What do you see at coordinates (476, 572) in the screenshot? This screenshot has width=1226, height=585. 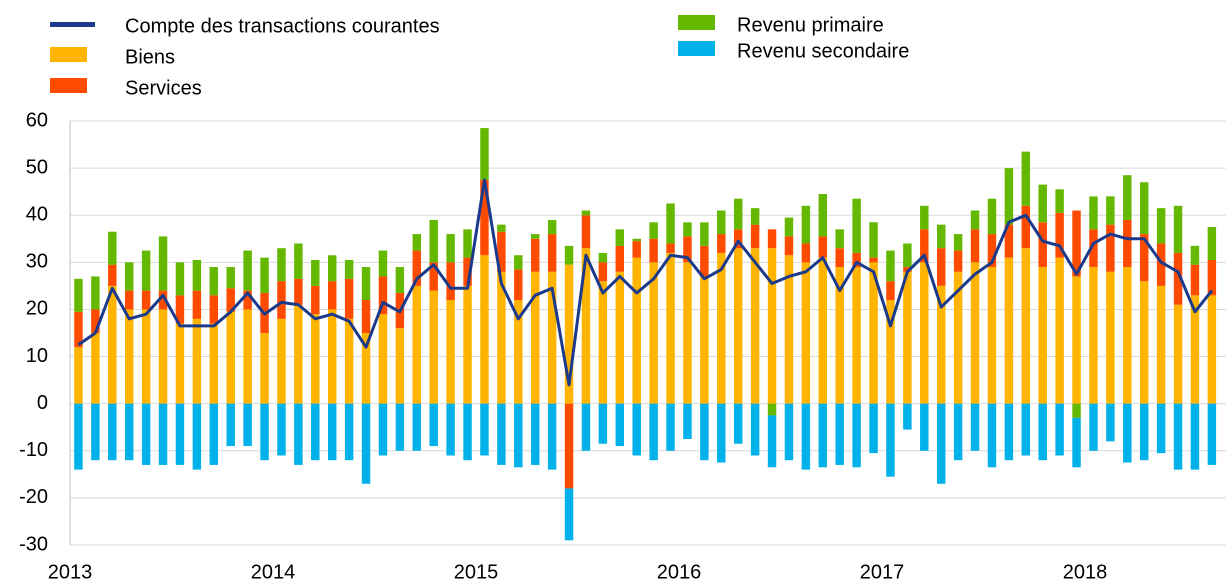 I see `x-tick-label: 2015` at bounding box center [476, 572].